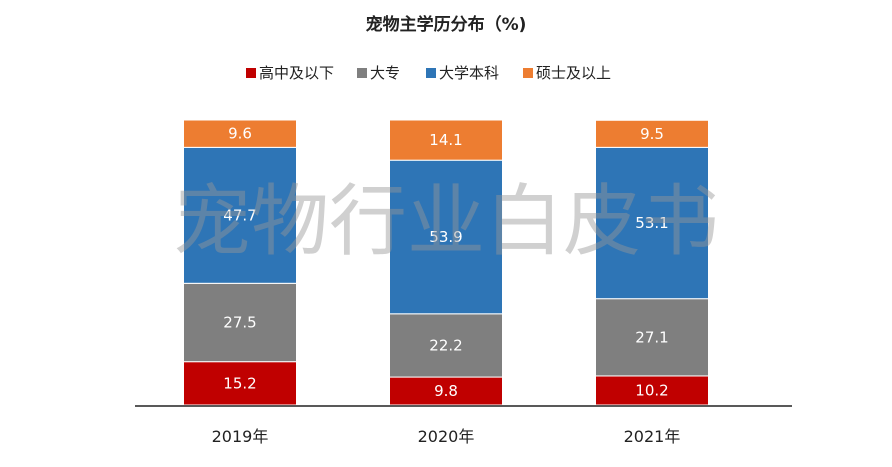 The height and width of the screenshot is (467, 892). What do you see at coordinates (469, 73) in the screenshot?
I see `legend-label: 大学本科` at bounding box center [469, 73].